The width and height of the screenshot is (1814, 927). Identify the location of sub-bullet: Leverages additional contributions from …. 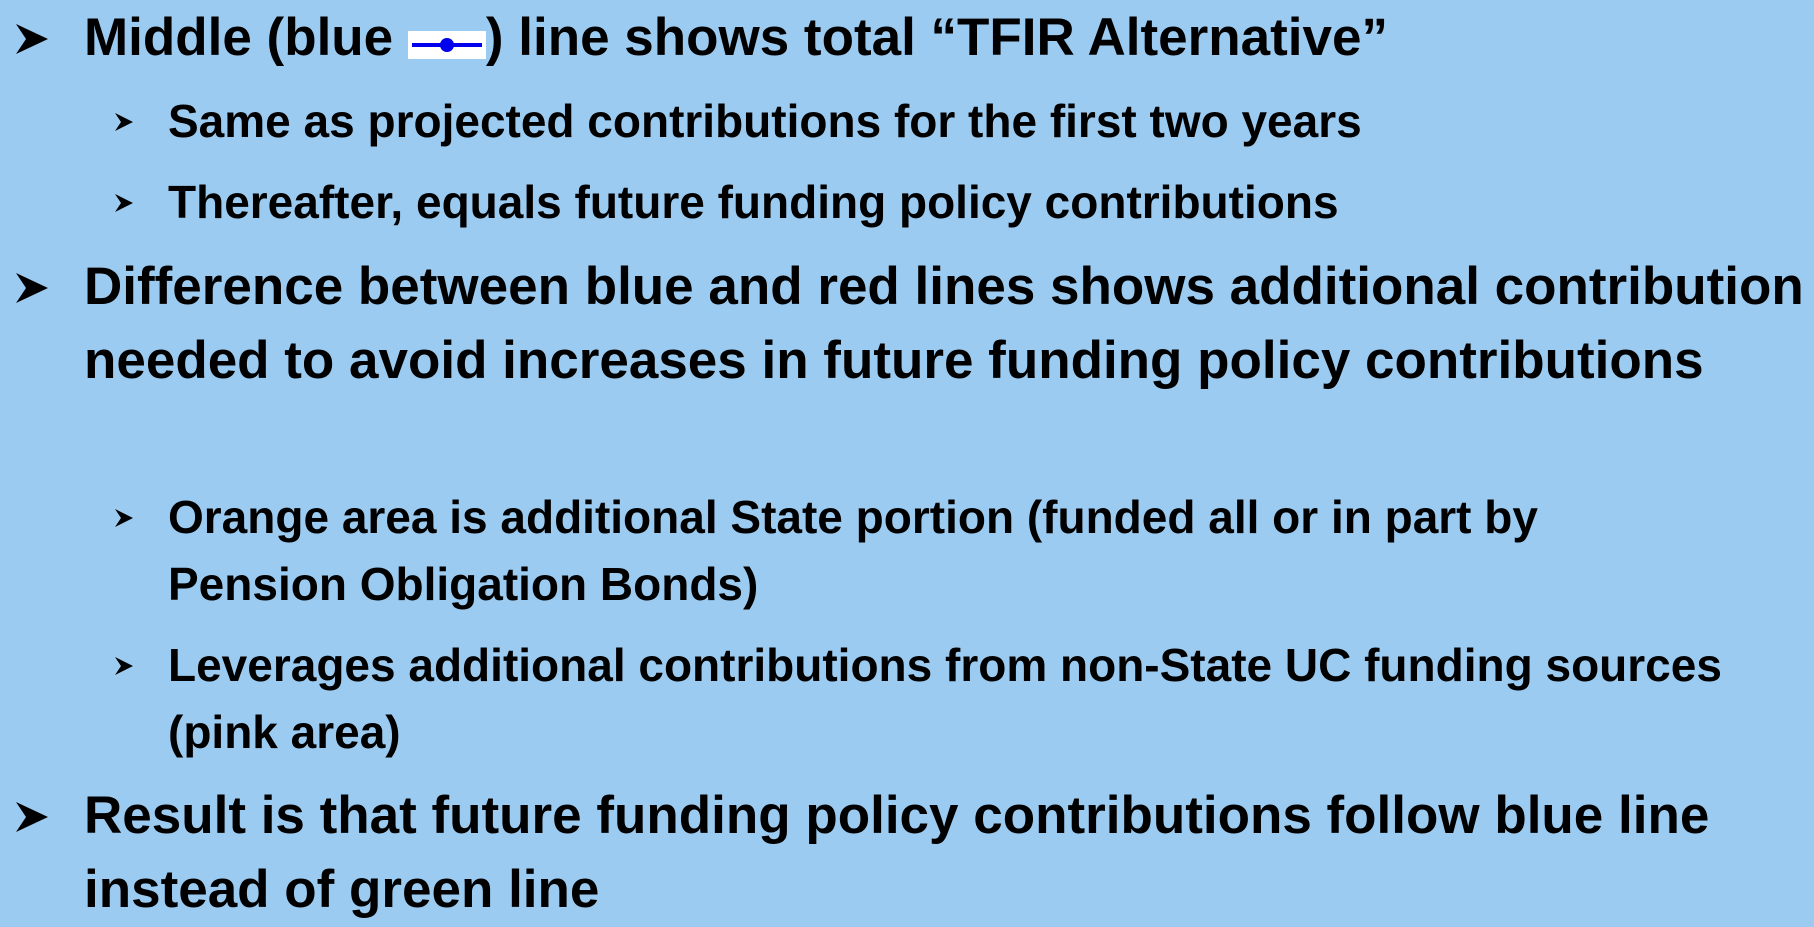
(921, 699).